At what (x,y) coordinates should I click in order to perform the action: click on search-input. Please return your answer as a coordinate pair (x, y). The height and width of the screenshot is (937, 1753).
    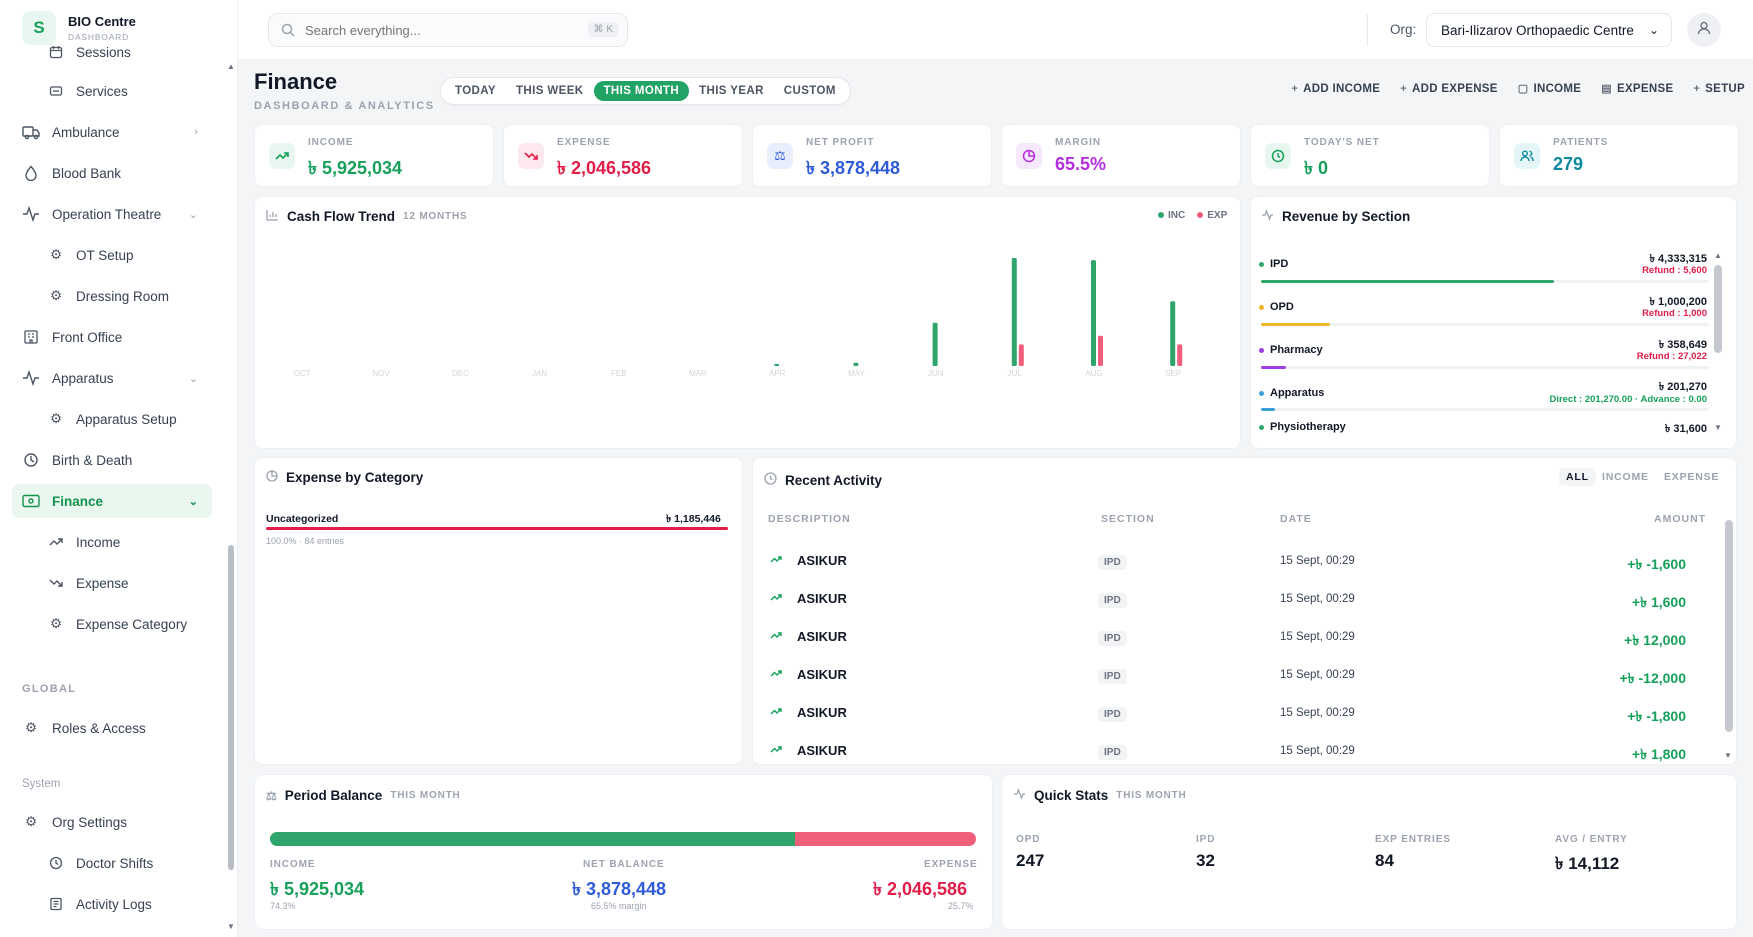
    Looking at the image, I should click on (440, 30).